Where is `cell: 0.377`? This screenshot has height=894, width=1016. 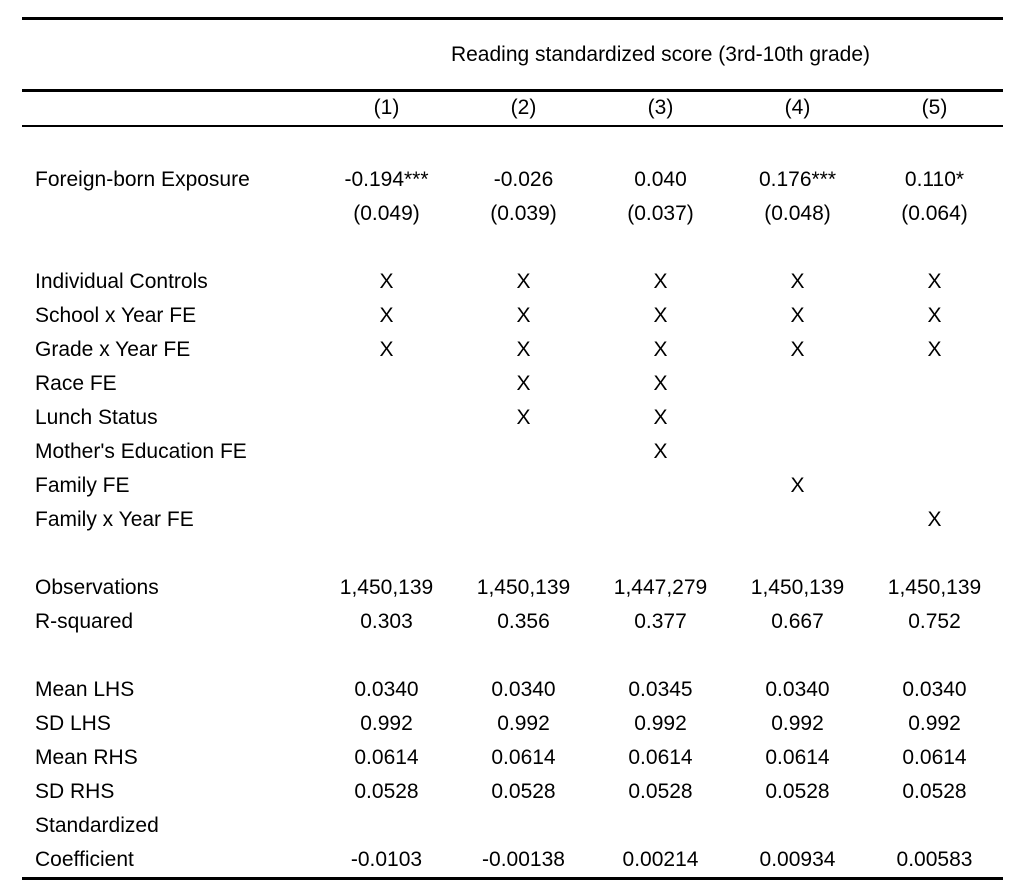 cell: 0.377 is located at coordinates (660, 621).